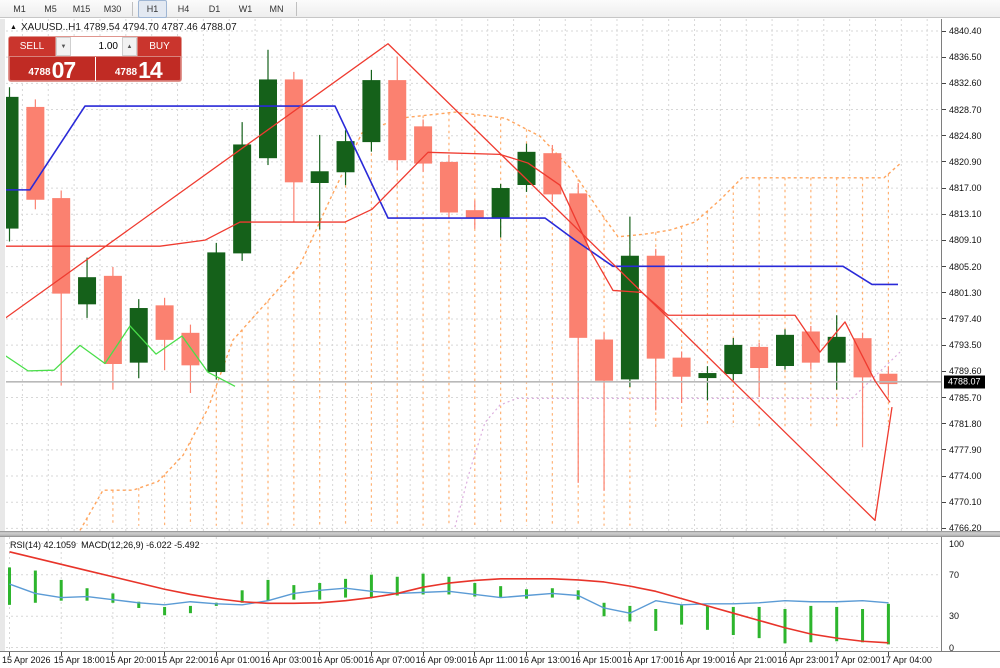 This screenshot has width=1000, height=668. Describe the element at coordinates (183, 8) in the screenshot. I see `timeframe-button-h4: H4` at that location.